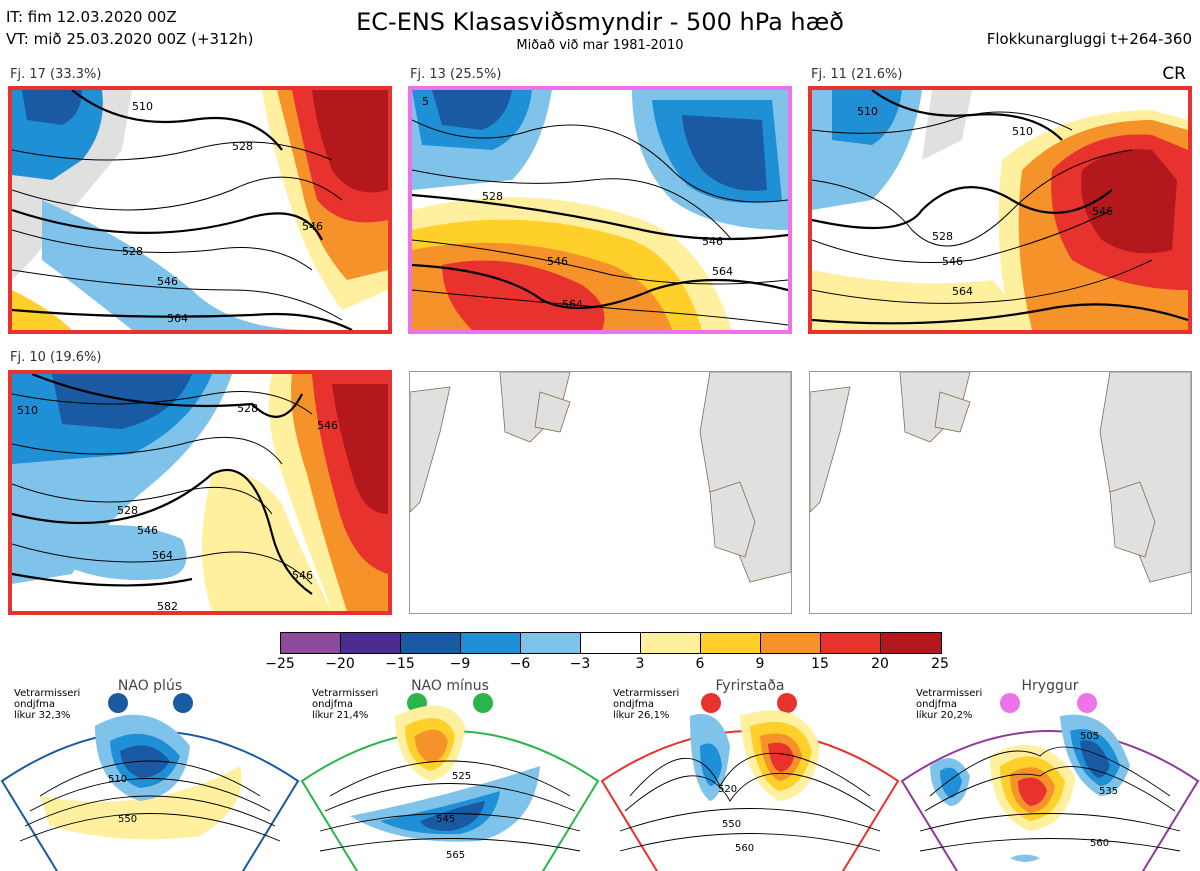  Describe the element at coordinates (949, 704) in the screenshot. I see `regime-caption: Vetrarmisseri ondjfma líkur 20,2%` at that location.